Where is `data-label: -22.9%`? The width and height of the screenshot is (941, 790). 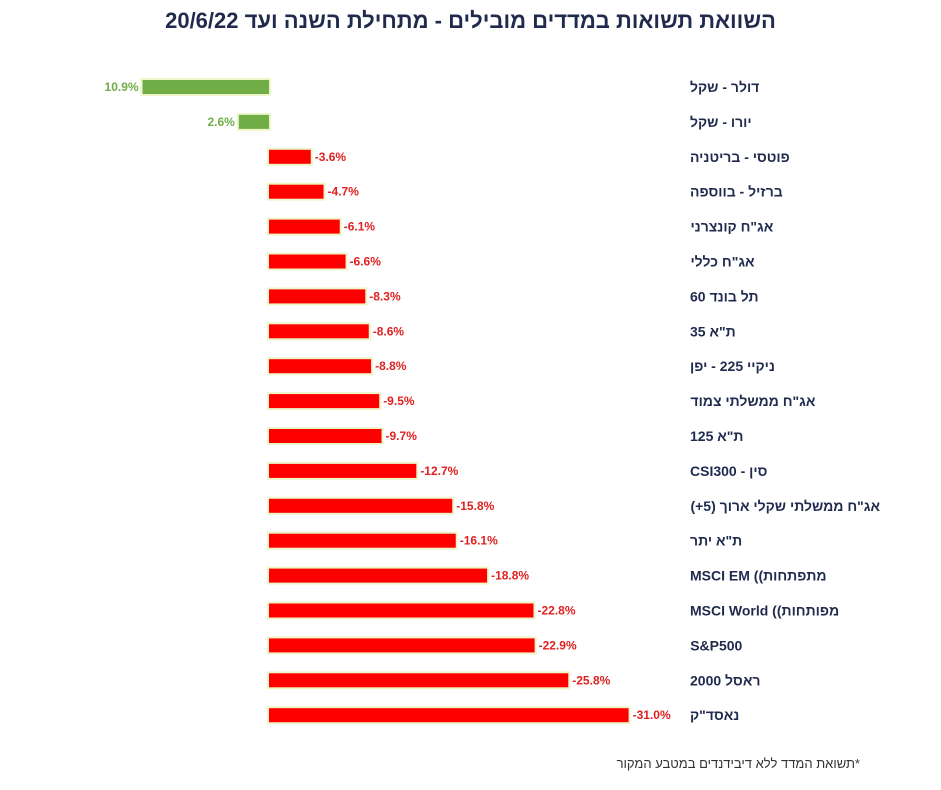
data-label: -22.9% is located at coordinates (558, 645).